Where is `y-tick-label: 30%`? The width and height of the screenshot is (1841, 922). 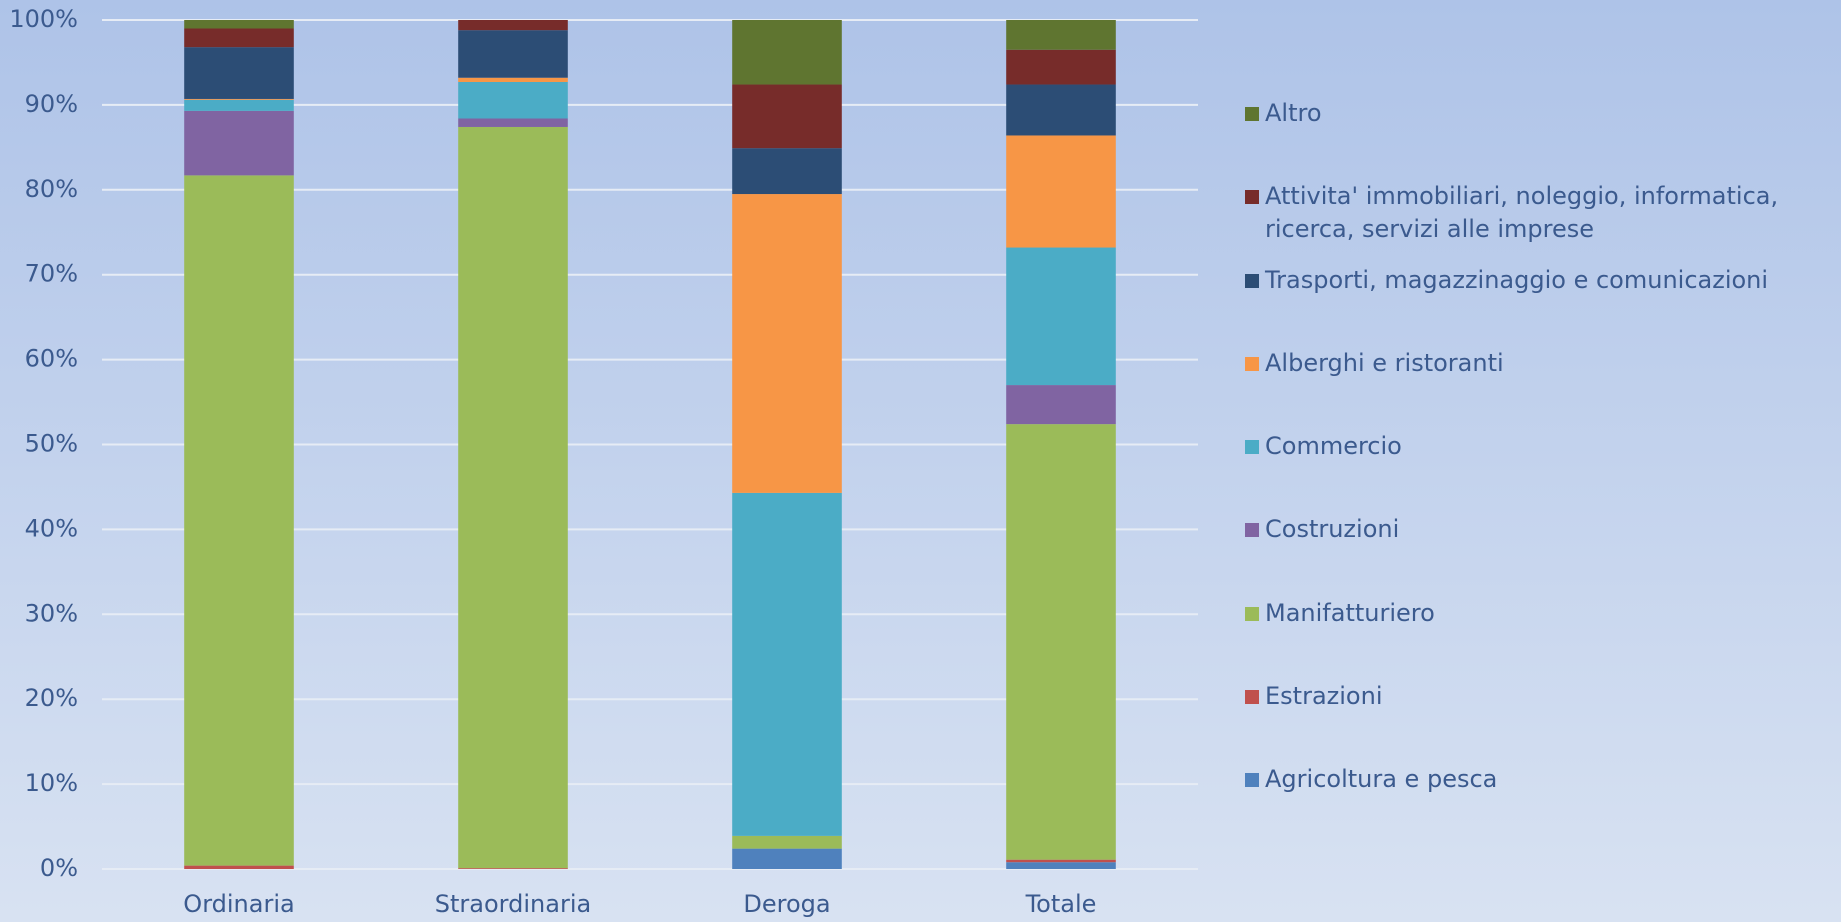
y-tick-label: 30% is located at coordinates (51, 613).